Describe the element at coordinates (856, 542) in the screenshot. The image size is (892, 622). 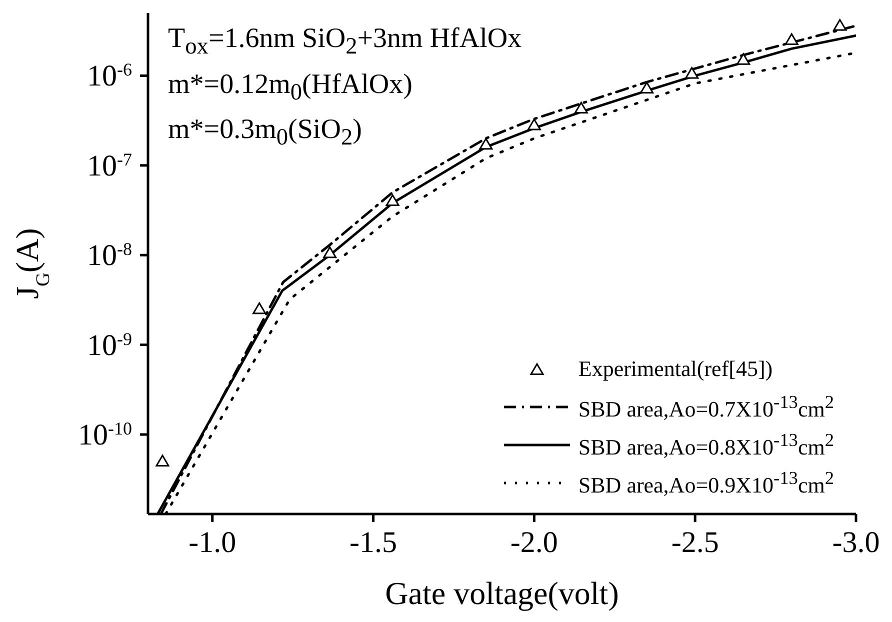
I see `x-tick-label: -3.0` at that location.